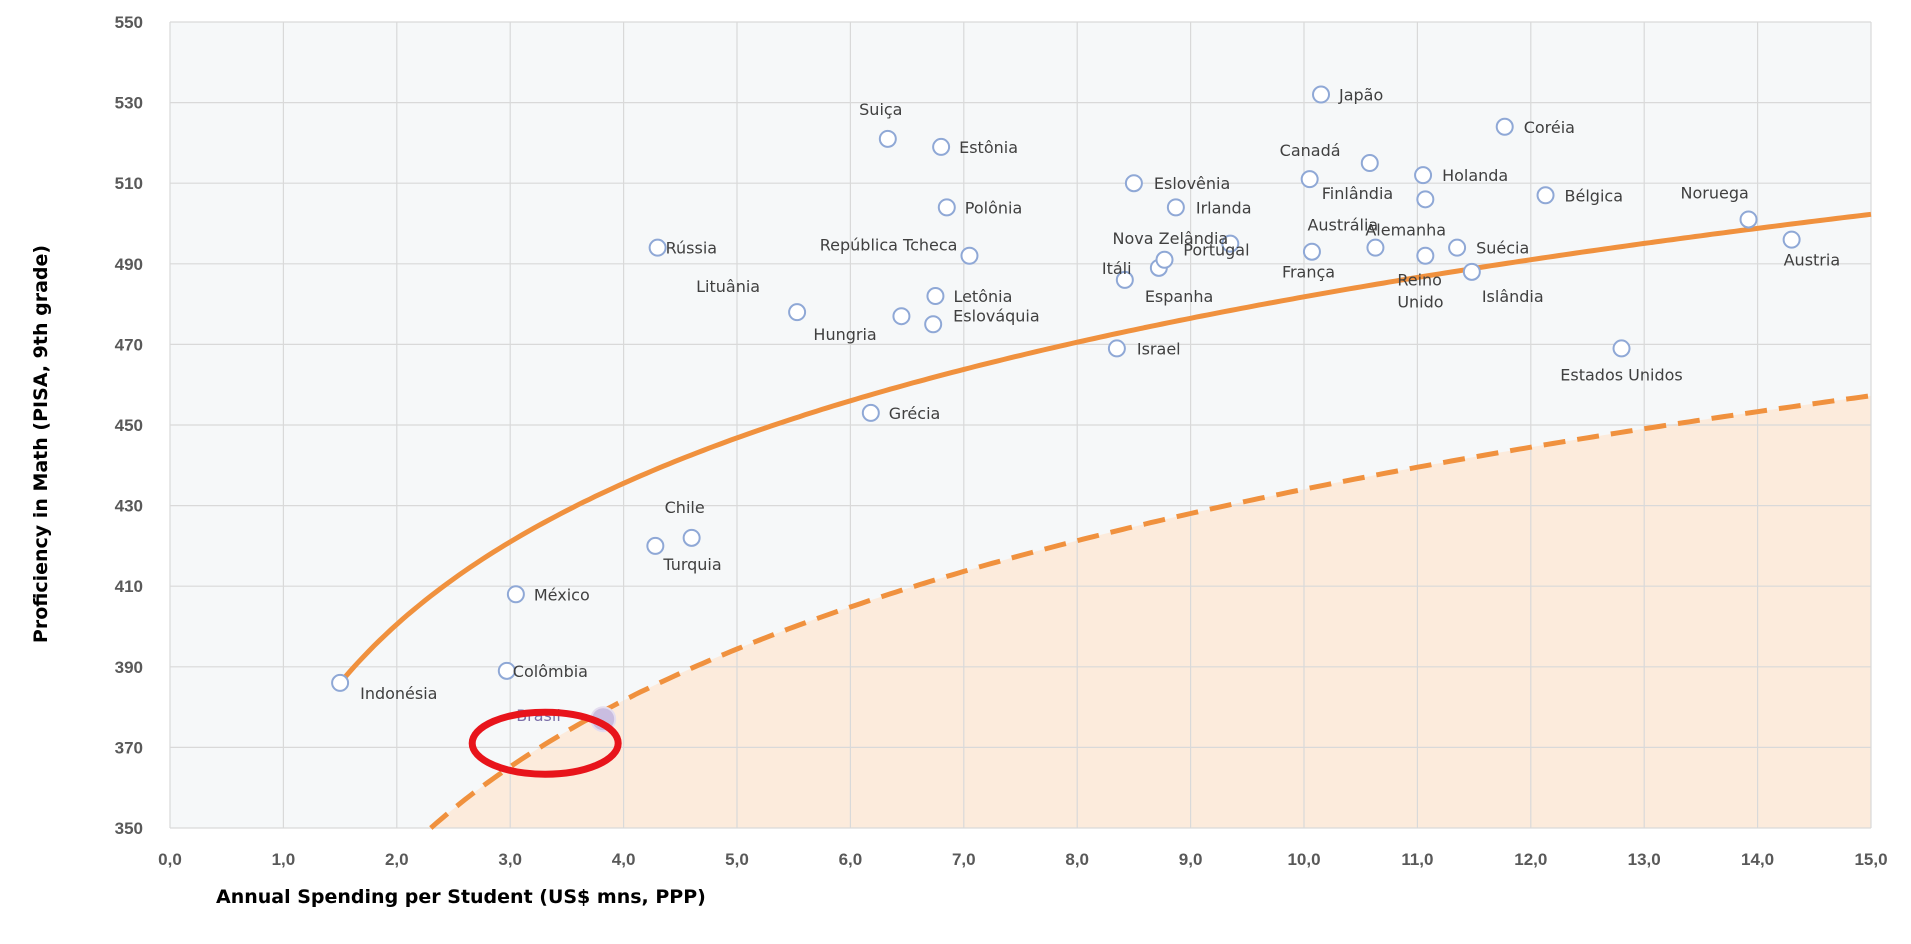 This screenshot has height=944, width=1911. What do you see at coordinates (655, 545) in the screenshot?
I see `point-turquia` at bounding box center [655, 545].